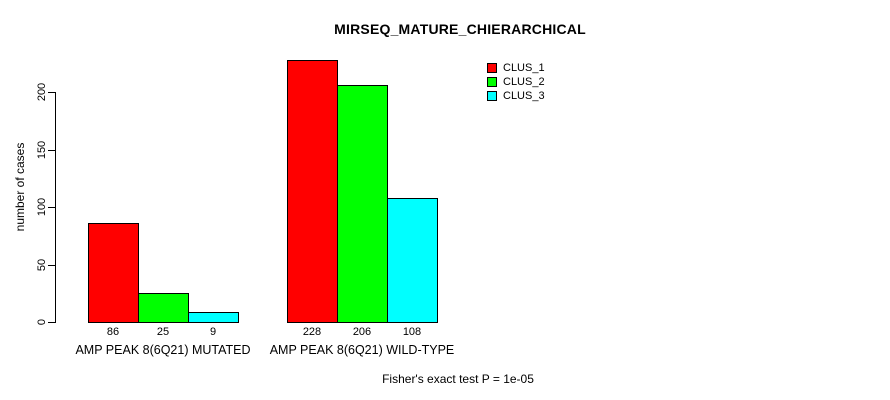 Image resolution: width=890 pixels, height=400 pixels. I want to click on legend-item-clus-1: CLUS_1, so click(516, 67).